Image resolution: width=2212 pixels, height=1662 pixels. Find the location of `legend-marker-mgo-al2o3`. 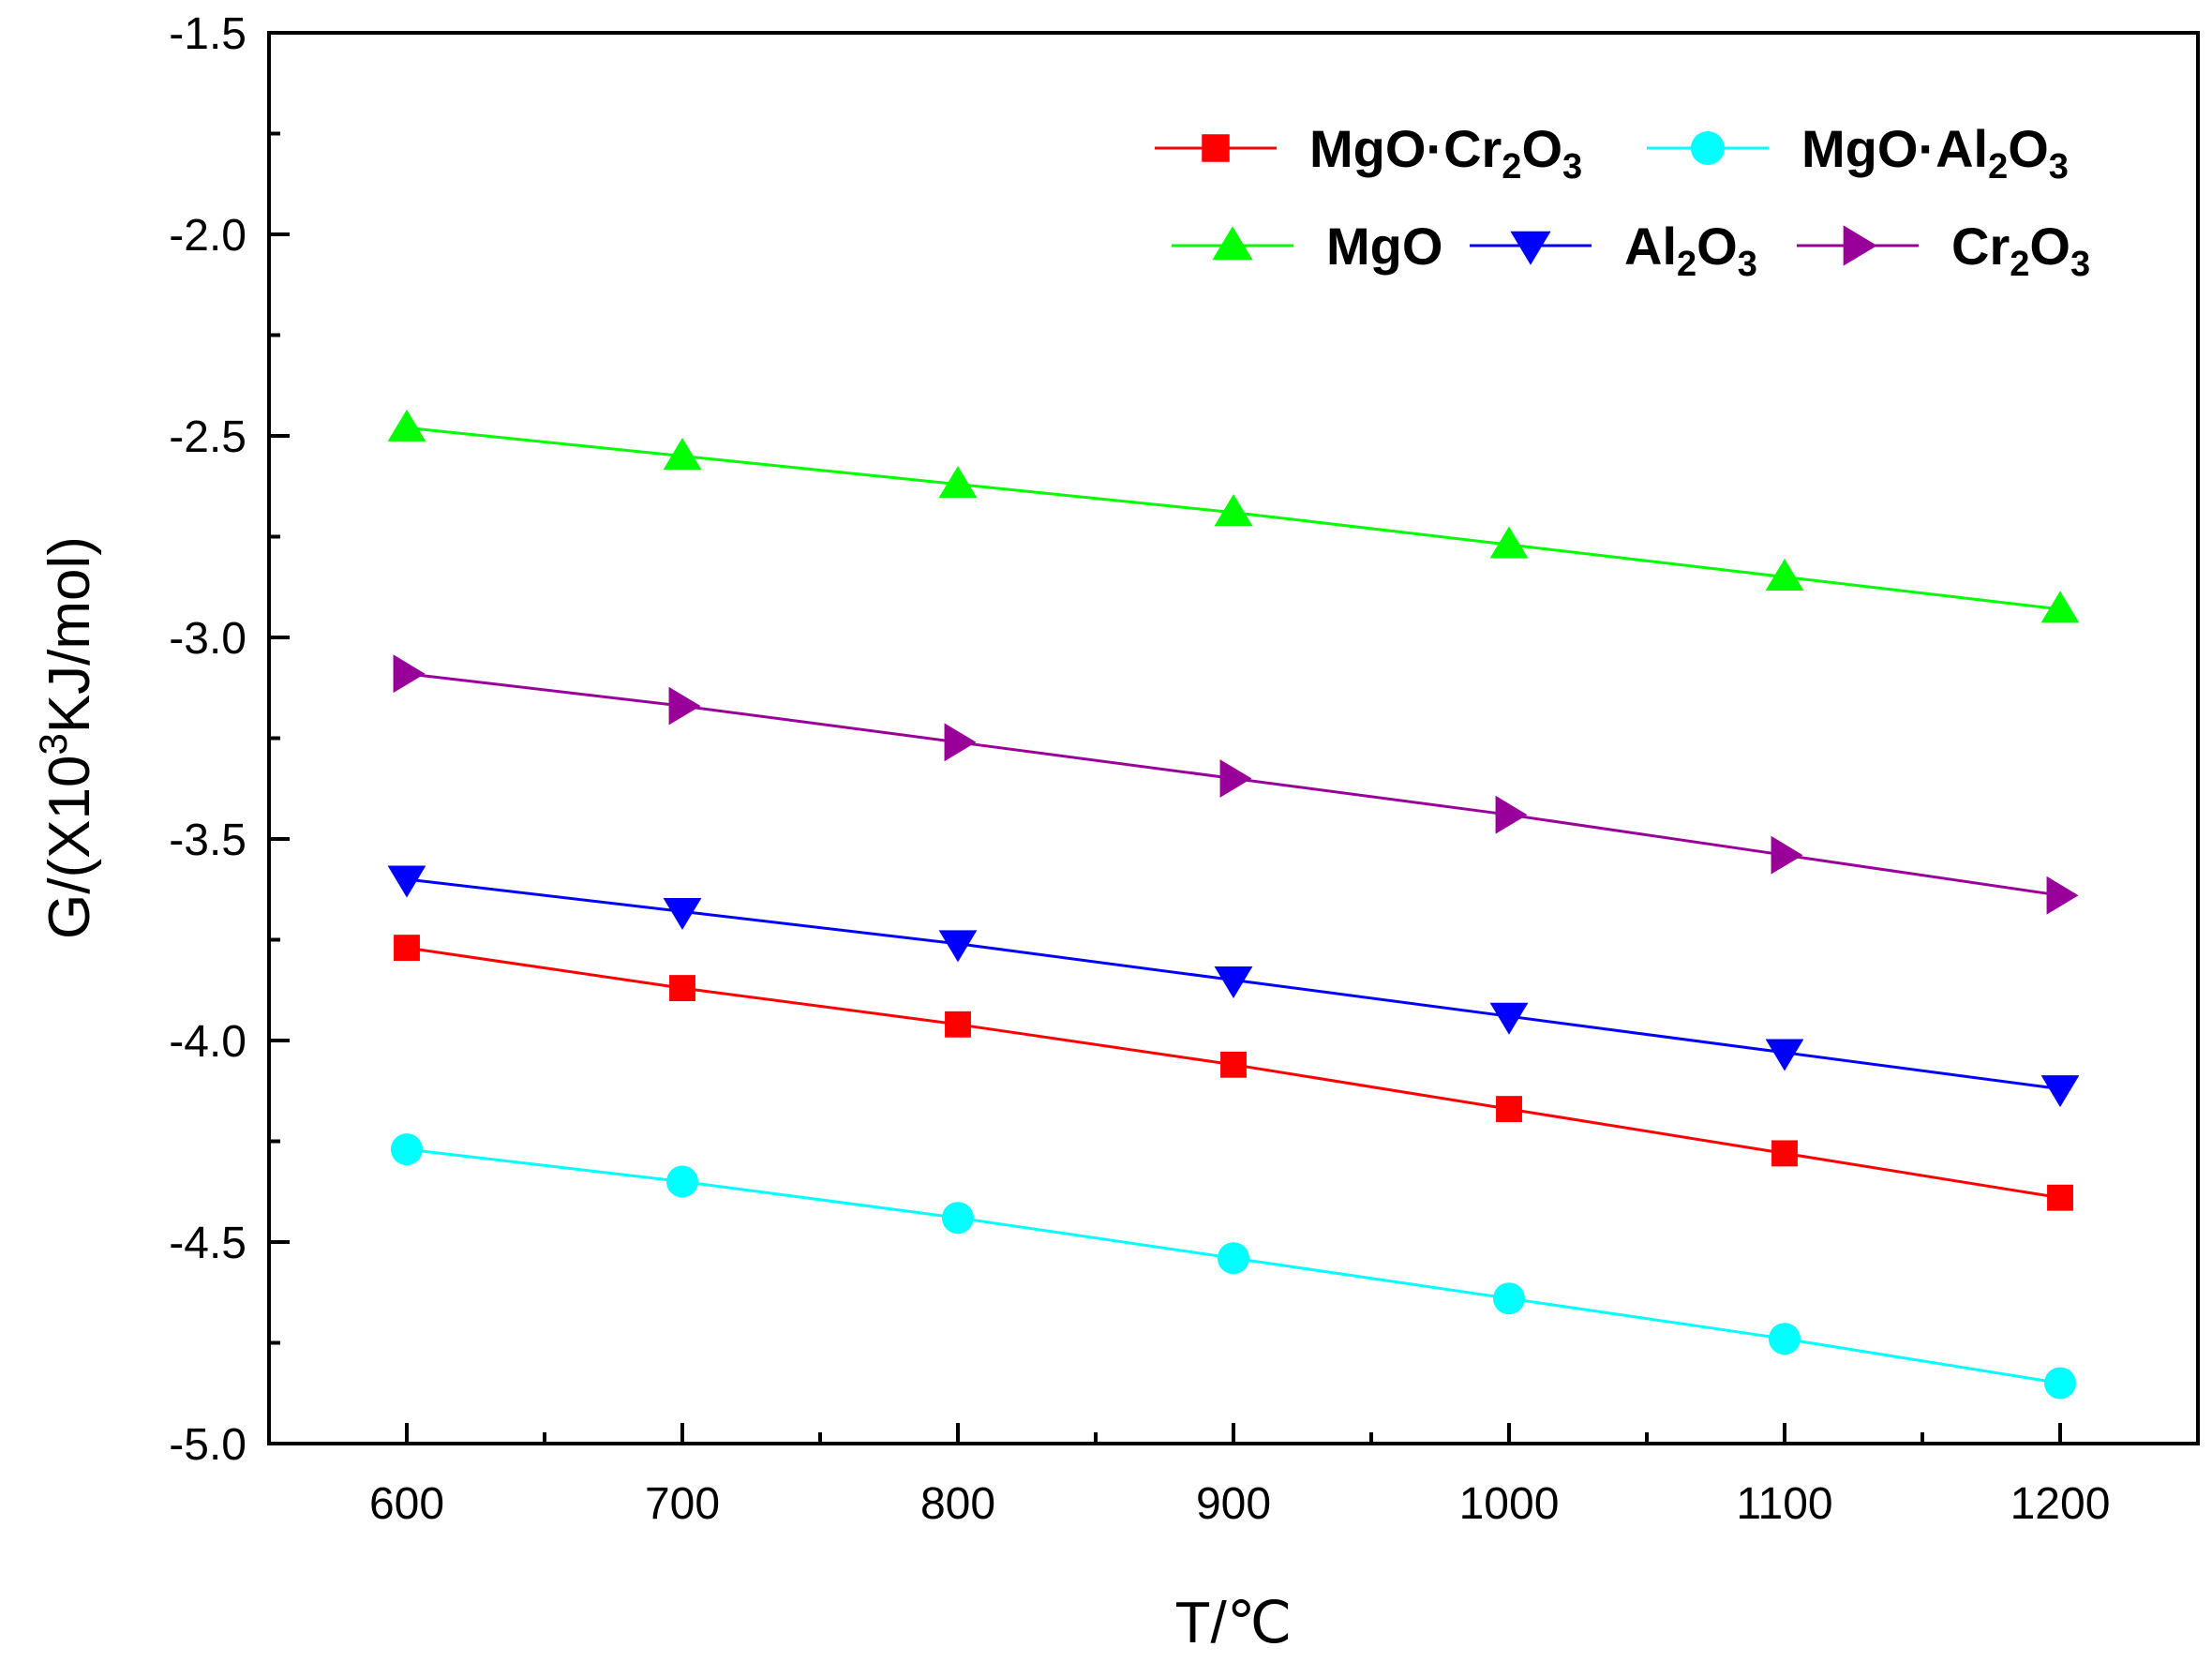

legend-marker-mgo-al2o3 is located at coordinates (1708, 148).